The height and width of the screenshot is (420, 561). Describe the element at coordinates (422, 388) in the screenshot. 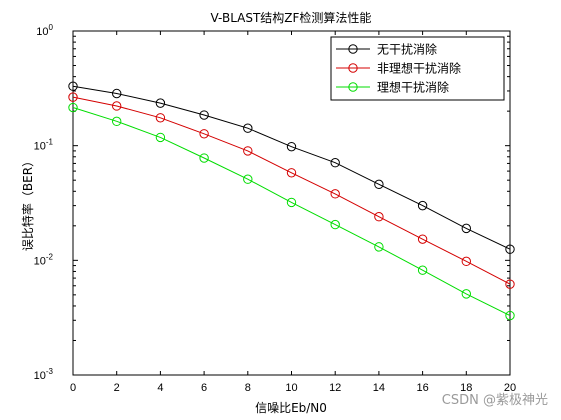

I see `x-tick-label: 16` at that location.